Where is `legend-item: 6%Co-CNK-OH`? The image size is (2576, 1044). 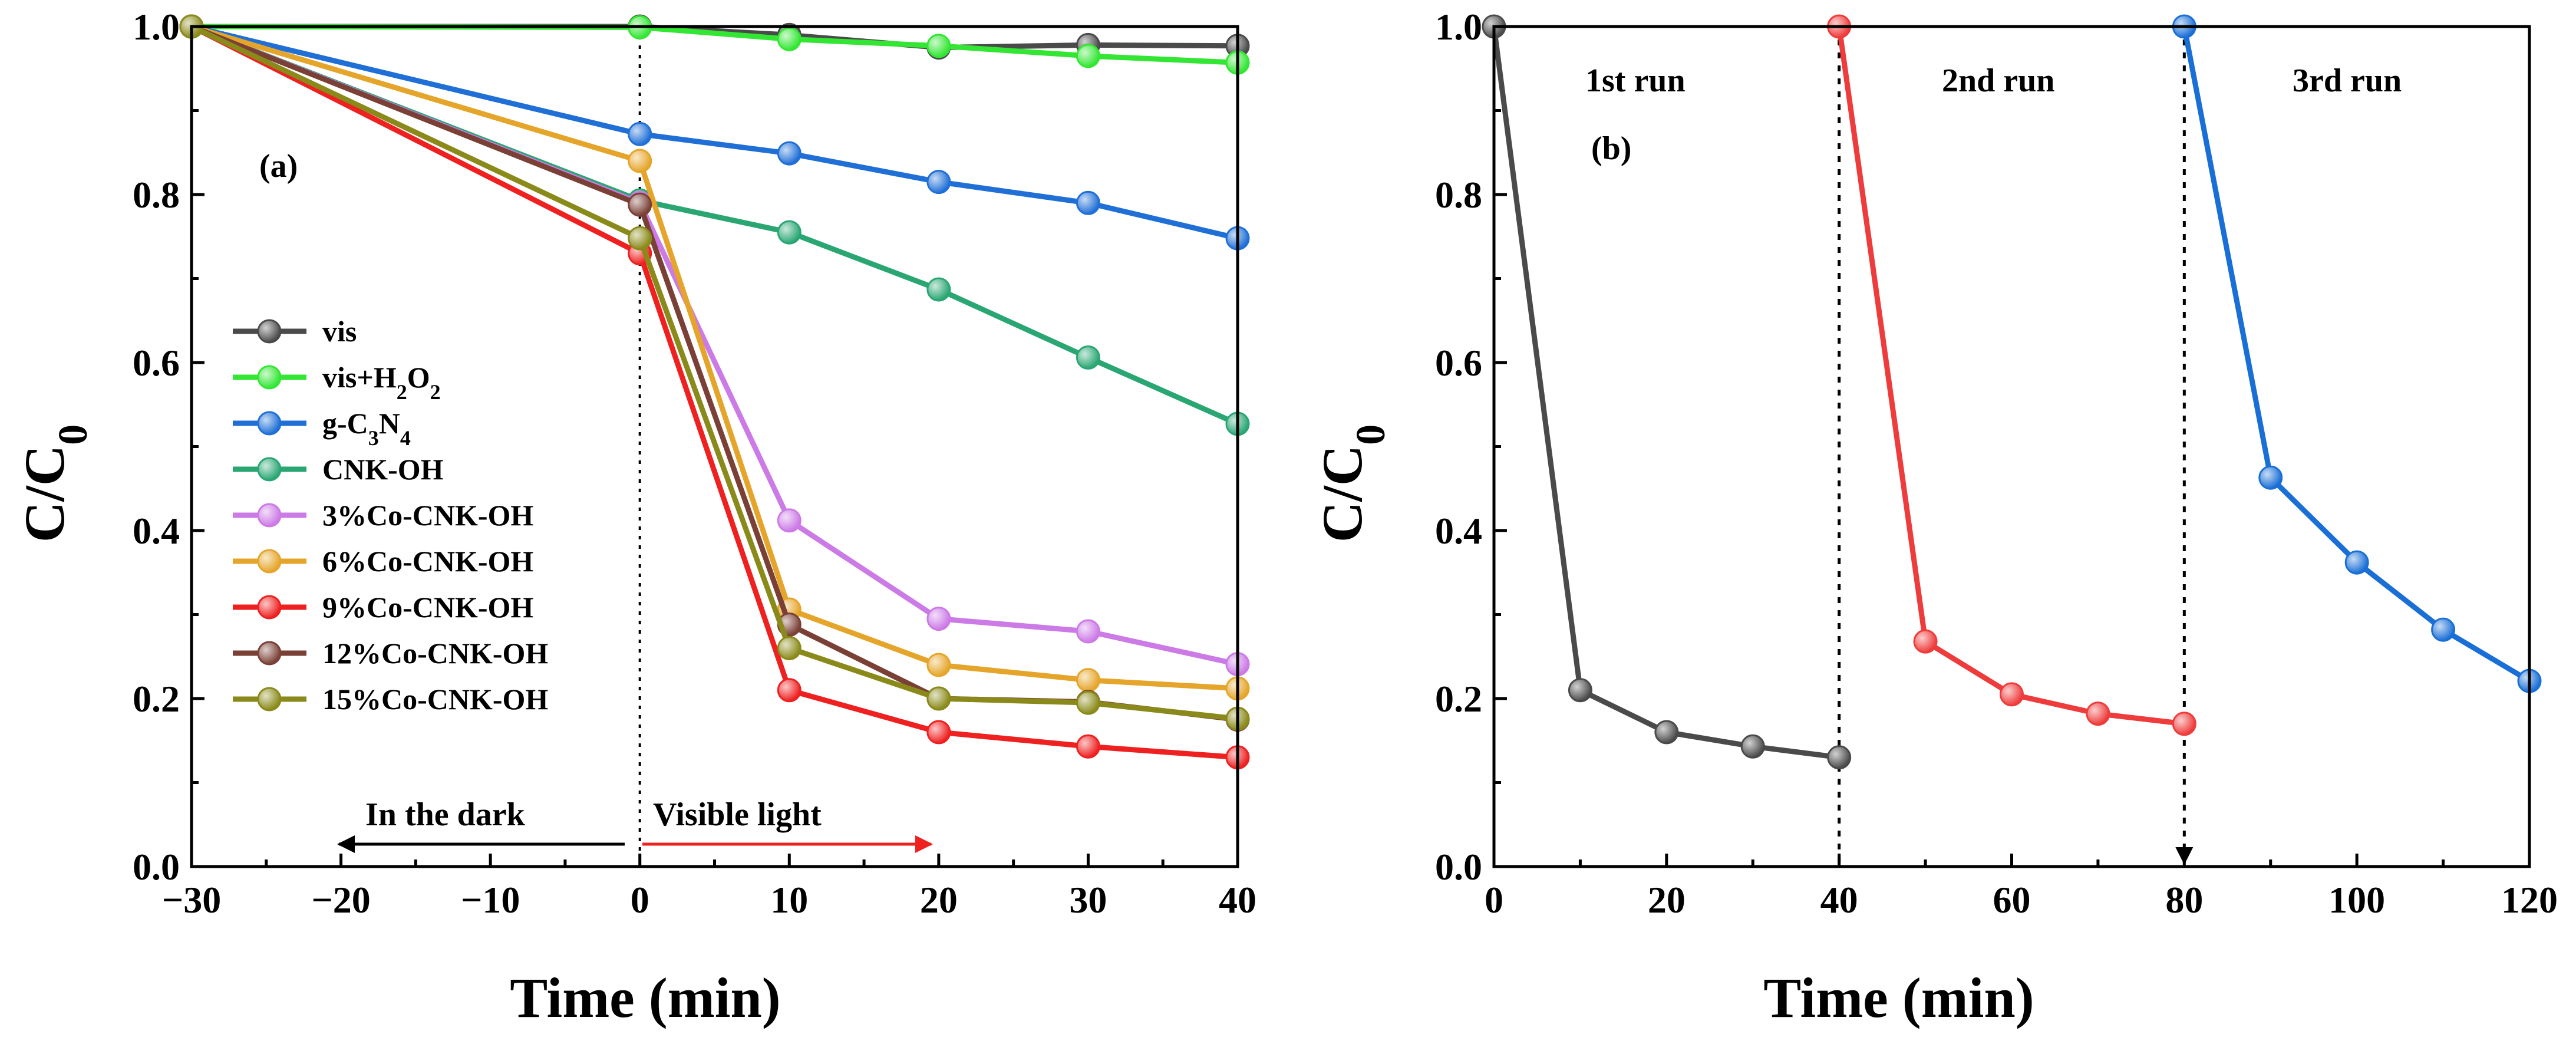
legend-item: 6%Co-CNK-OH is located at coordinates (383, 561).